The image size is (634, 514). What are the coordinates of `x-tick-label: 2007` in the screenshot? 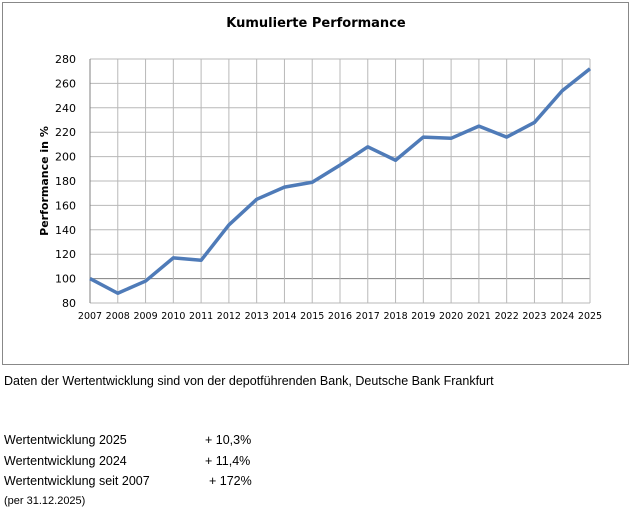 It's located at (90, 316).